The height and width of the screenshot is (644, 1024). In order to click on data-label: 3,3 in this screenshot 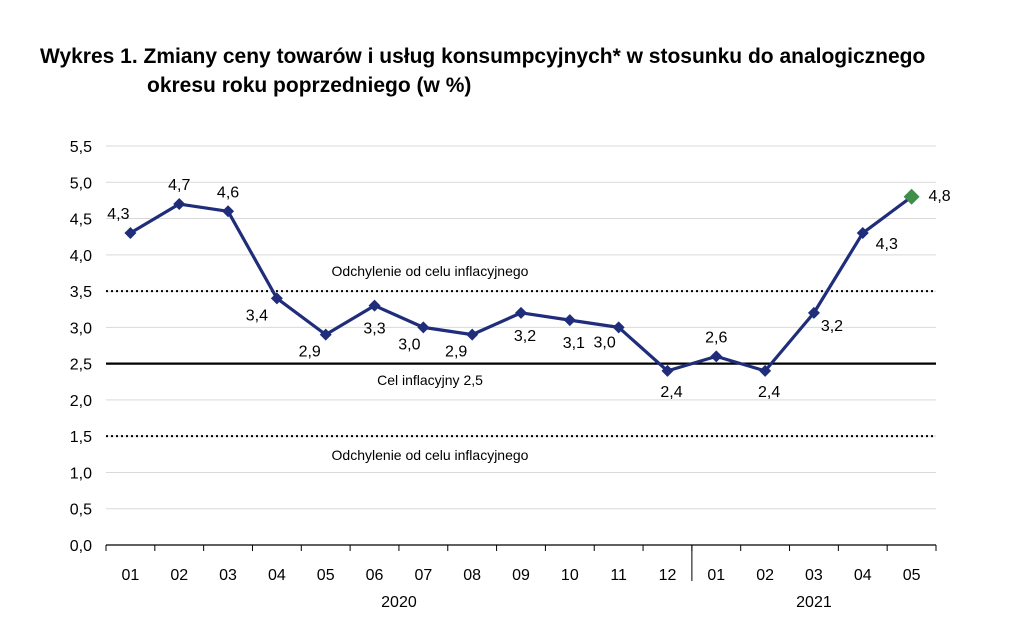, I will do `click(374, 329)`.